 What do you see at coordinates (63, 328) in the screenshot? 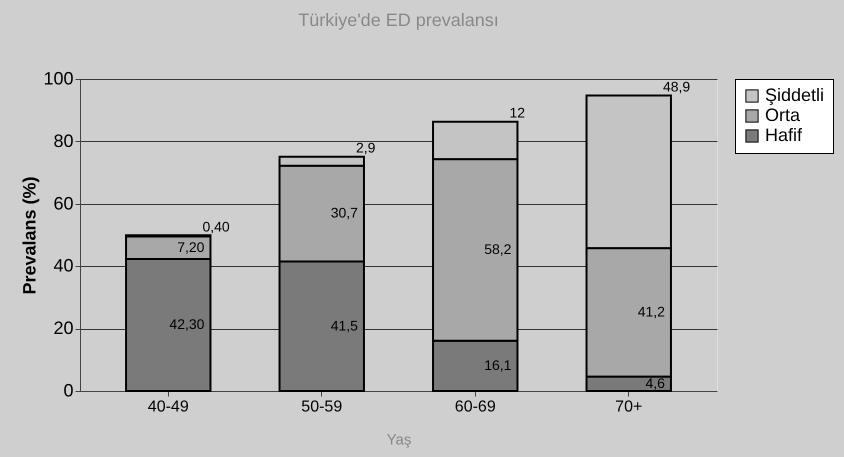
I see `y-tick-label: 20` at bounding box center [63, 328].